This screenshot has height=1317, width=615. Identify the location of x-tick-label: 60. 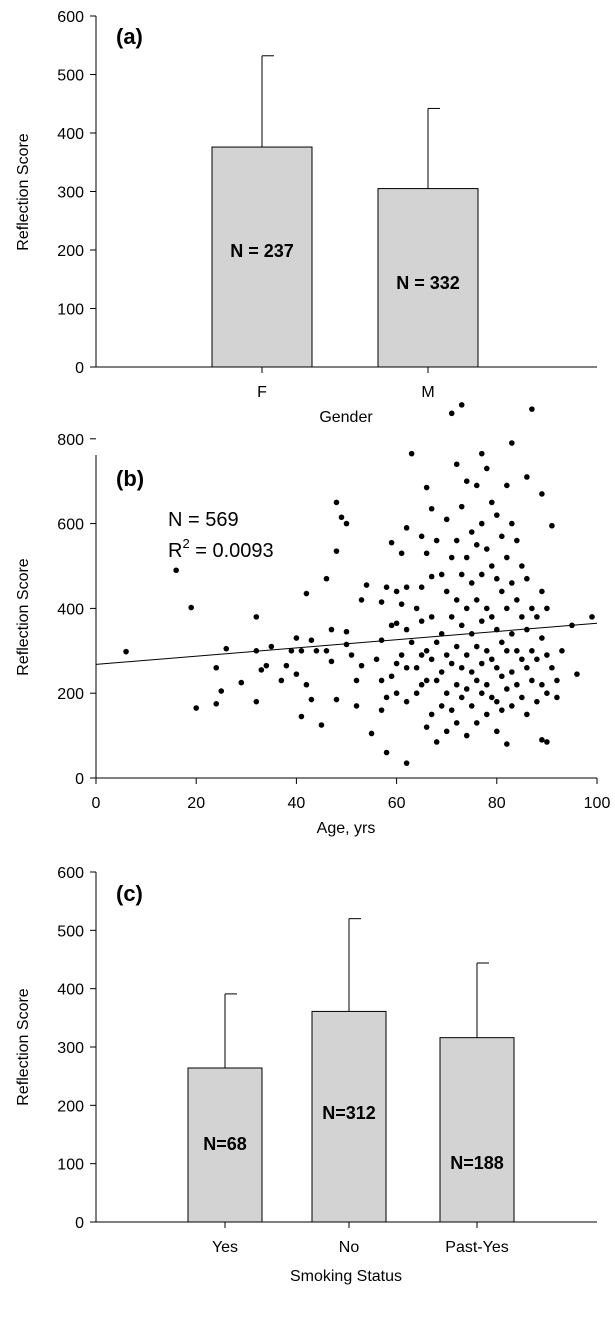
(397, 803).